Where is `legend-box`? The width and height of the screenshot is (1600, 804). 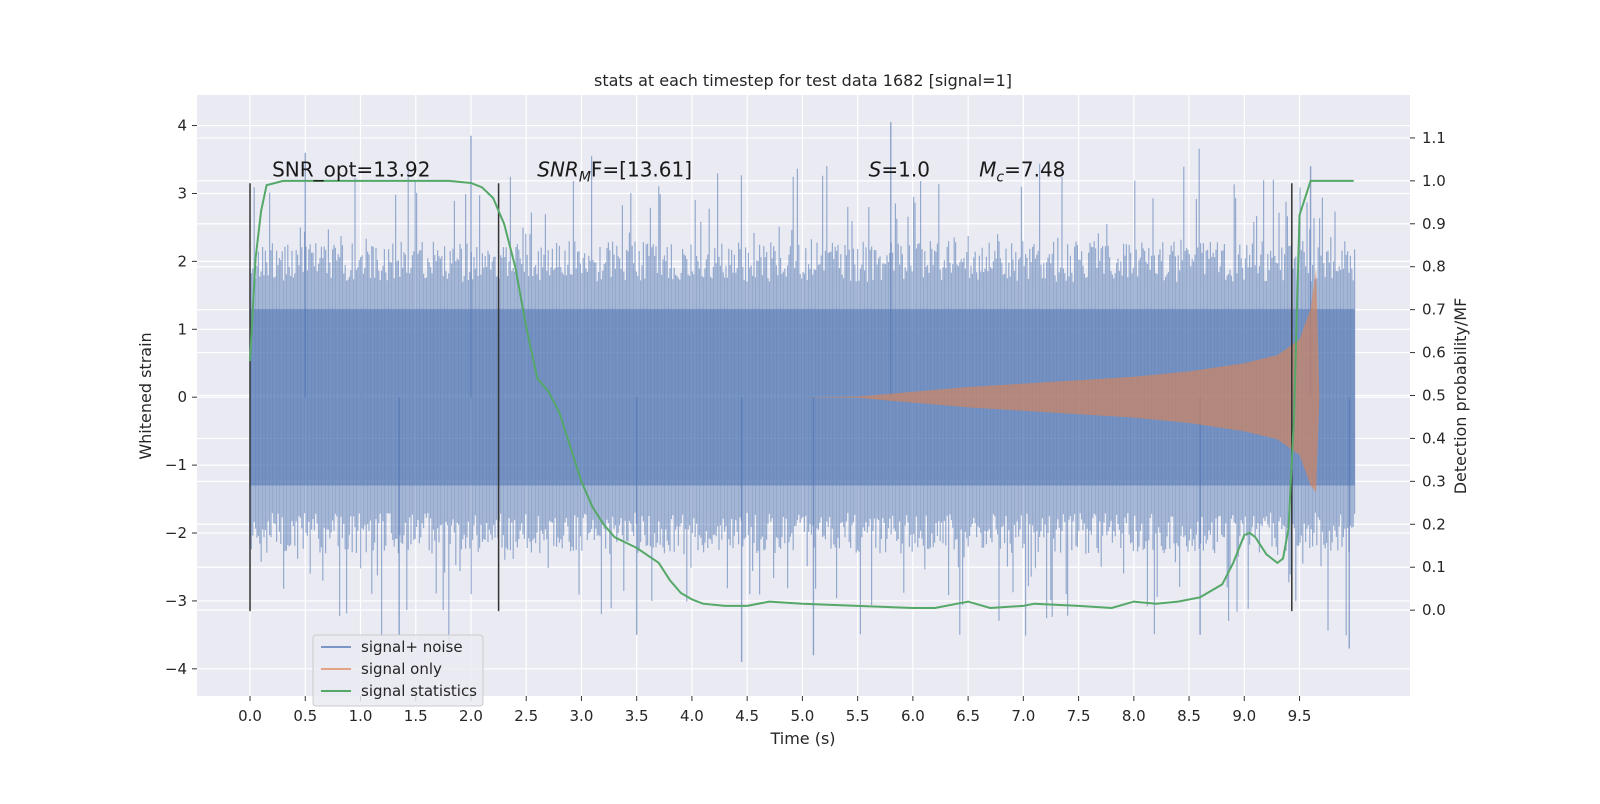 legend-box is located at coordinates (398, 670).